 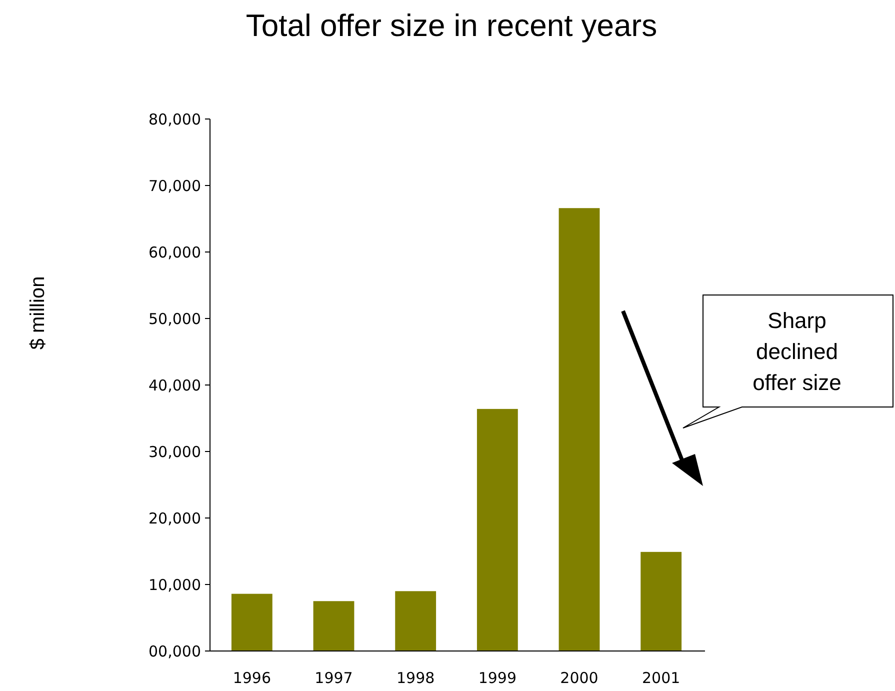 What do you see at coordinates (174, 451) in the screenshot?
I see `y-tick-label: 30,000` at bounding box center [174, 451].